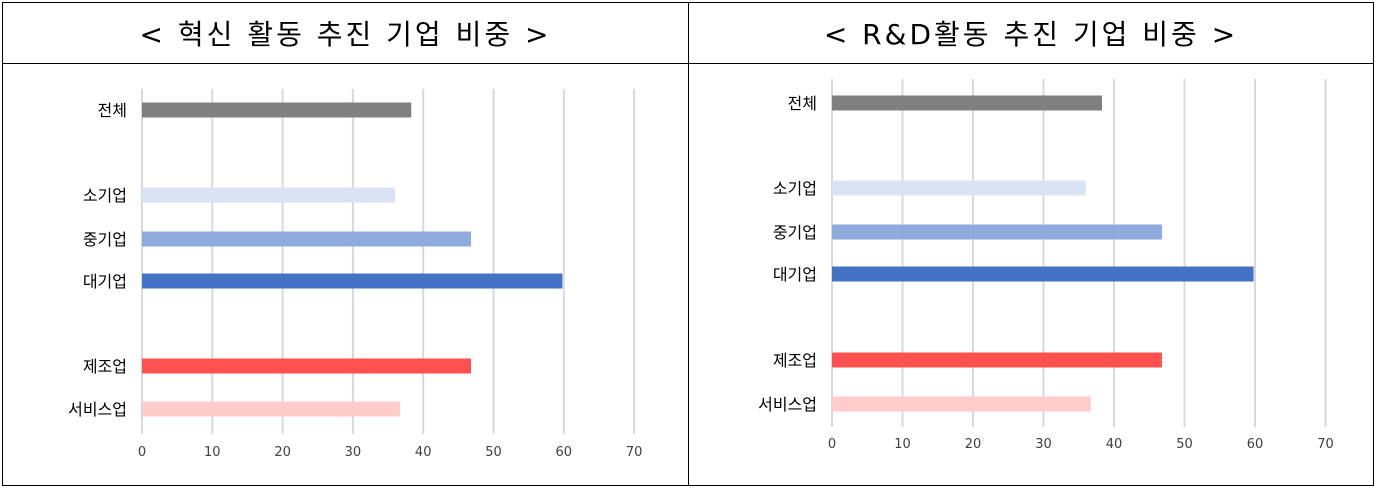 Image resolution: width=1377 pixels, height=488 pixels. I want to click on chart-title: < R&D활동 추진 기업 비중 >, so click(1031, 33).